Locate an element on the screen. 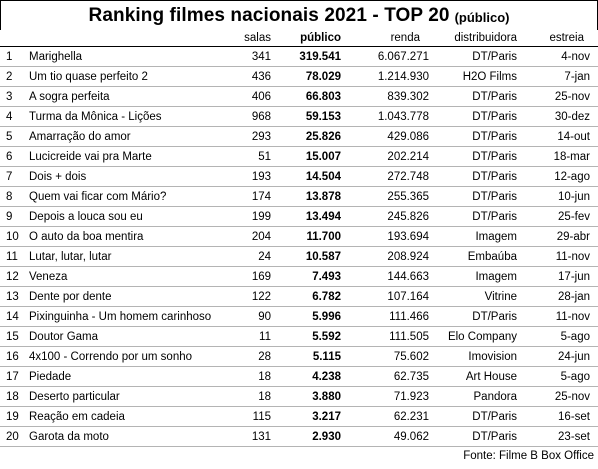 The image size is (598, 469). cell-renda: 839.302 is located at coordinates (388, 96).